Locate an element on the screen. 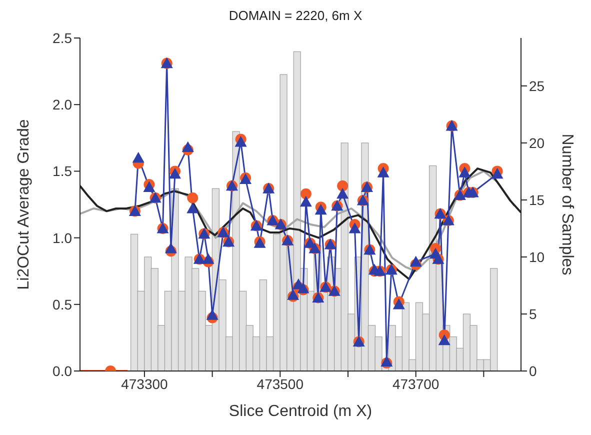 This screenshot has height=435, width=591. chart-title: DOMAIN = 2220, 6m X is located at coordinates (296, 16).